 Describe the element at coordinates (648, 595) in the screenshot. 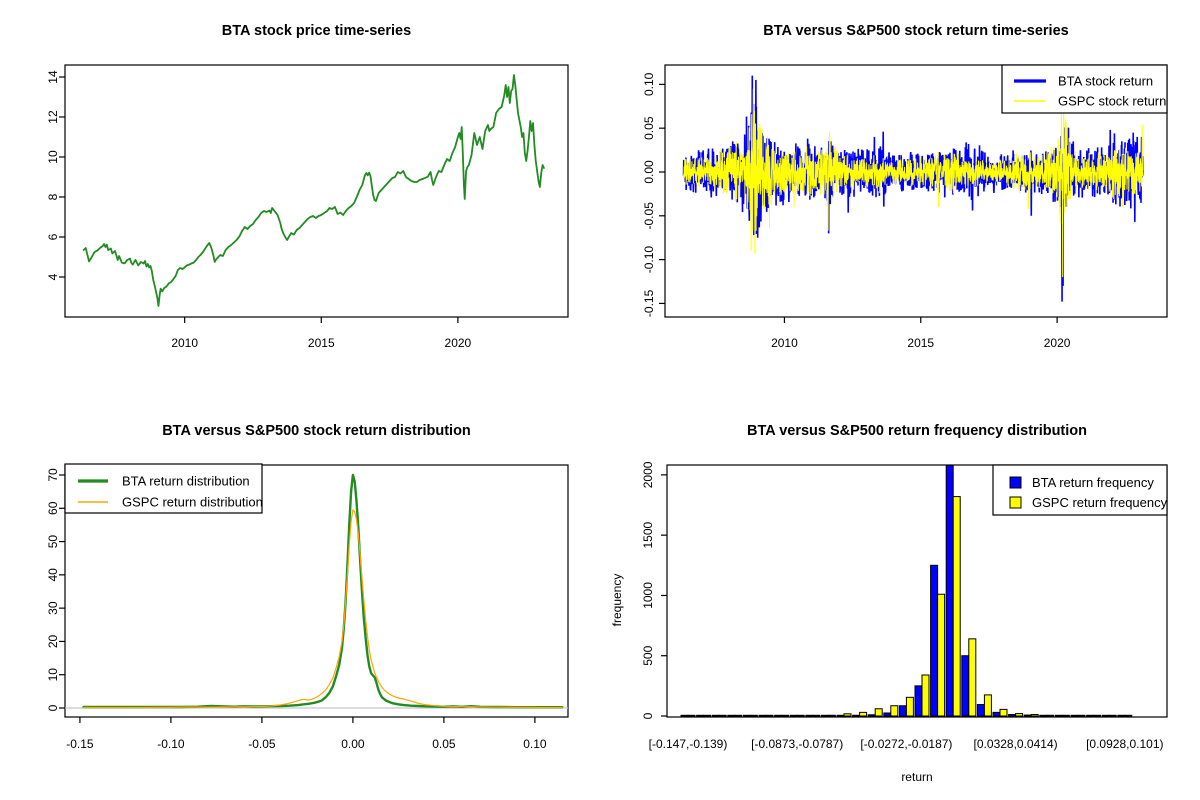

I see `y-tick-label: 1000` at that location.